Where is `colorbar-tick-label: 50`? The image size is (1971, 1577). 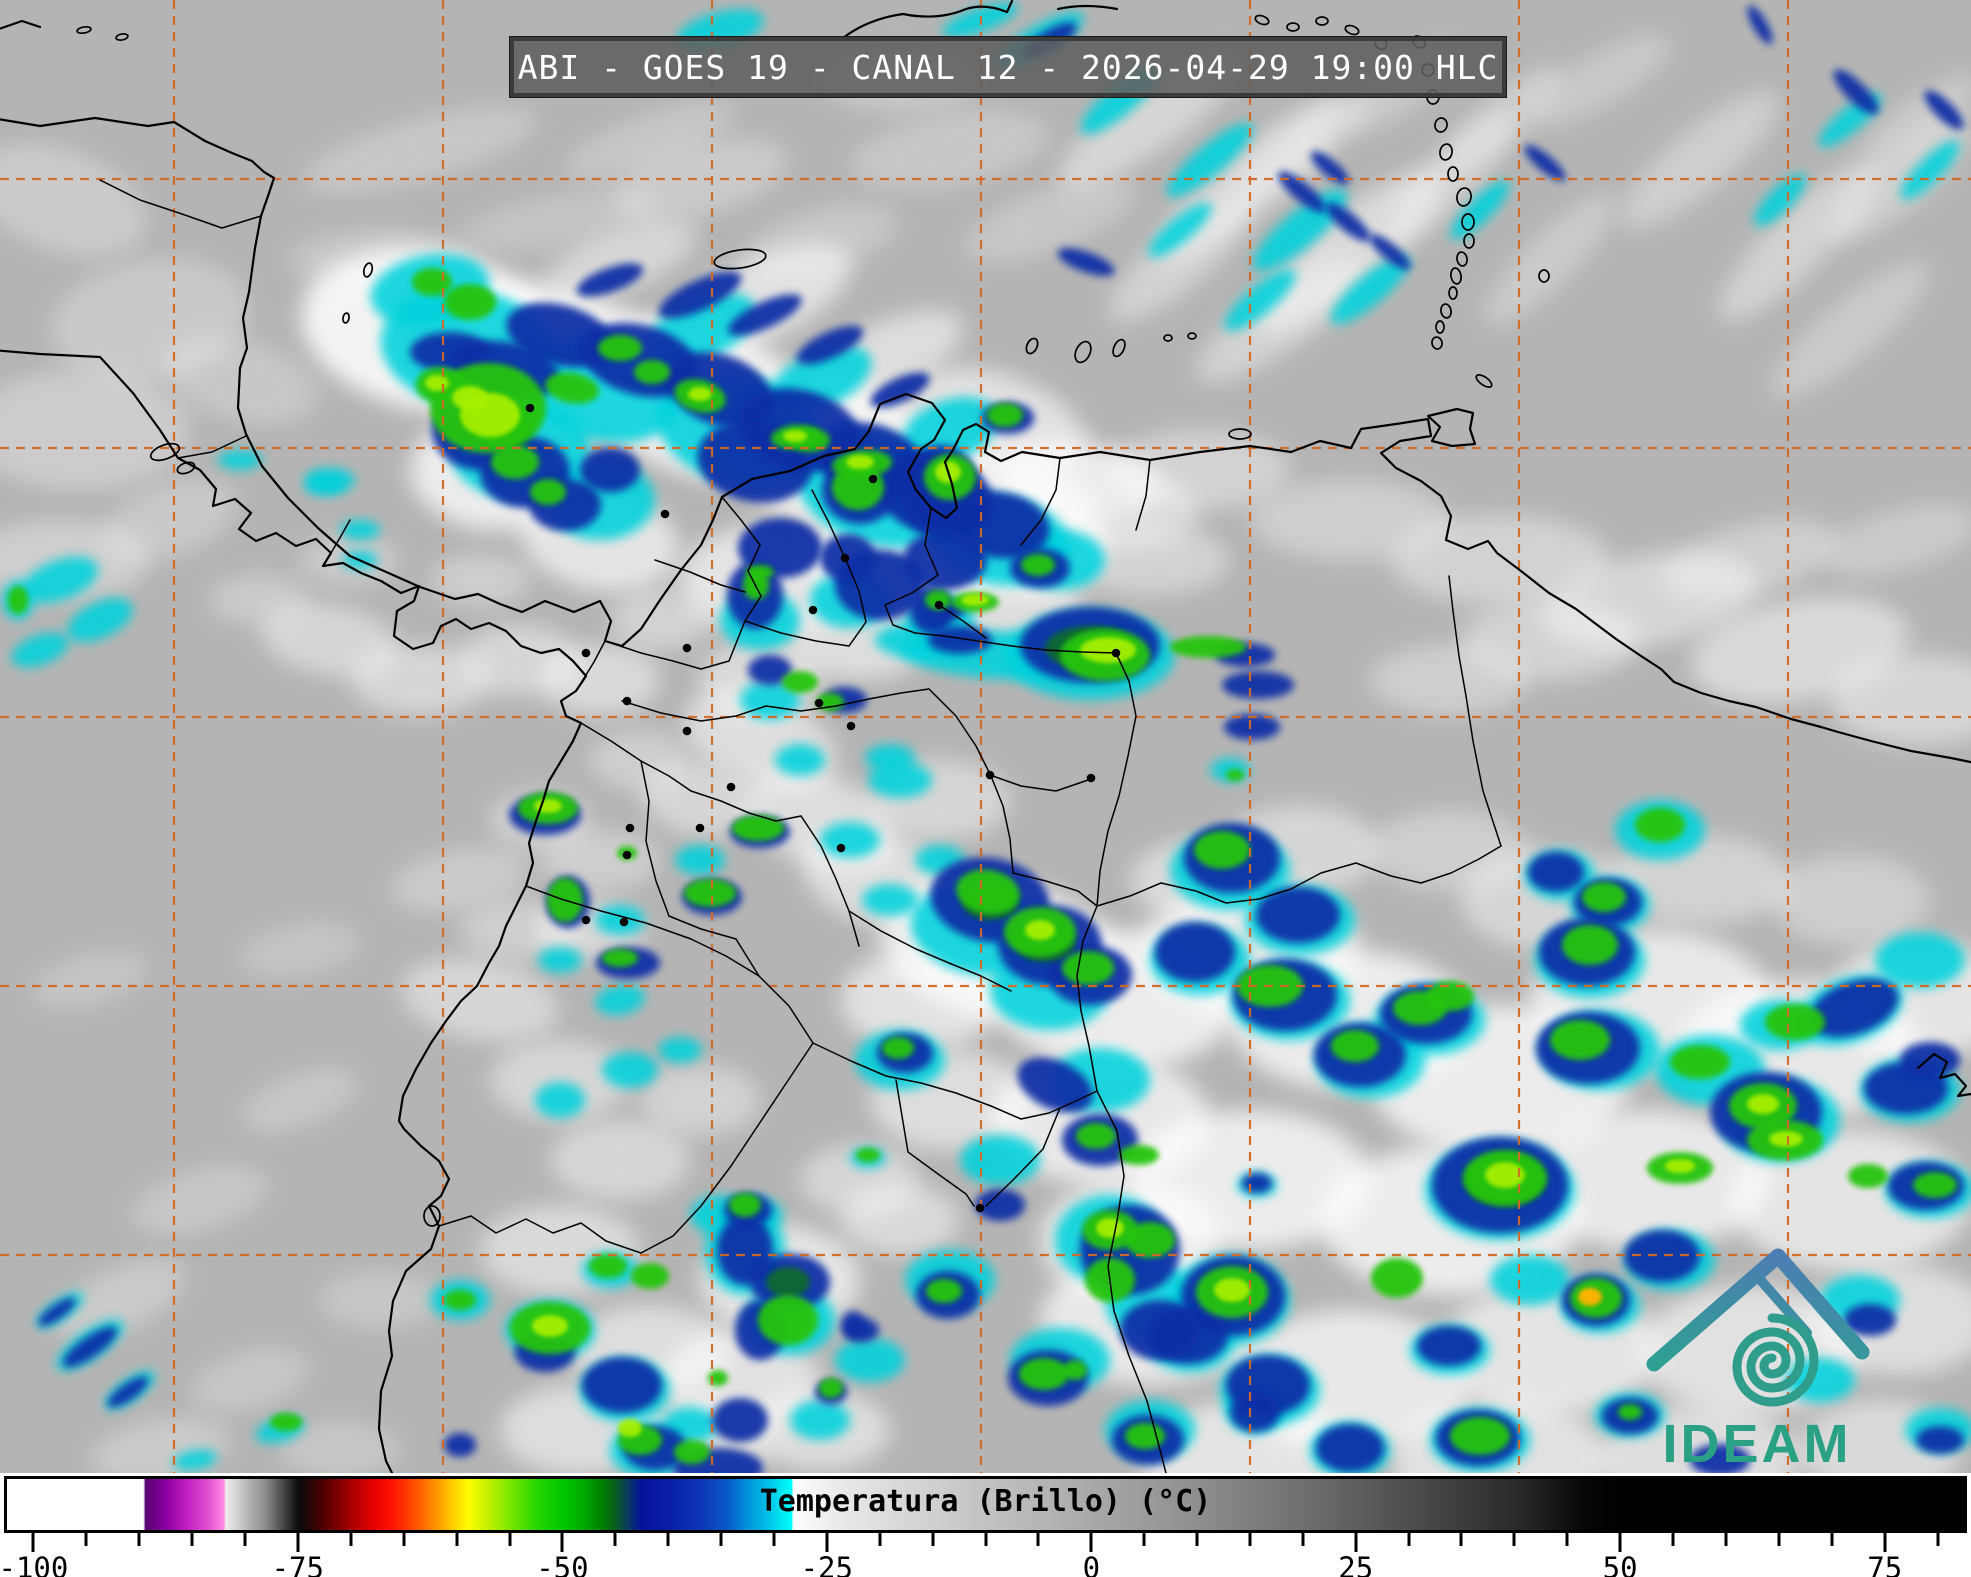 colorbar-tick-label: 50 is located at coordinates (1620, 1564).